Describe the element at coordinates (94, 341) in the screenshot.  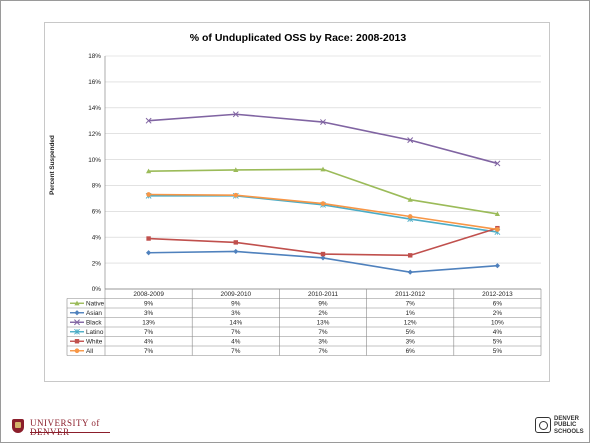
I see `legend-label: White` at that location.